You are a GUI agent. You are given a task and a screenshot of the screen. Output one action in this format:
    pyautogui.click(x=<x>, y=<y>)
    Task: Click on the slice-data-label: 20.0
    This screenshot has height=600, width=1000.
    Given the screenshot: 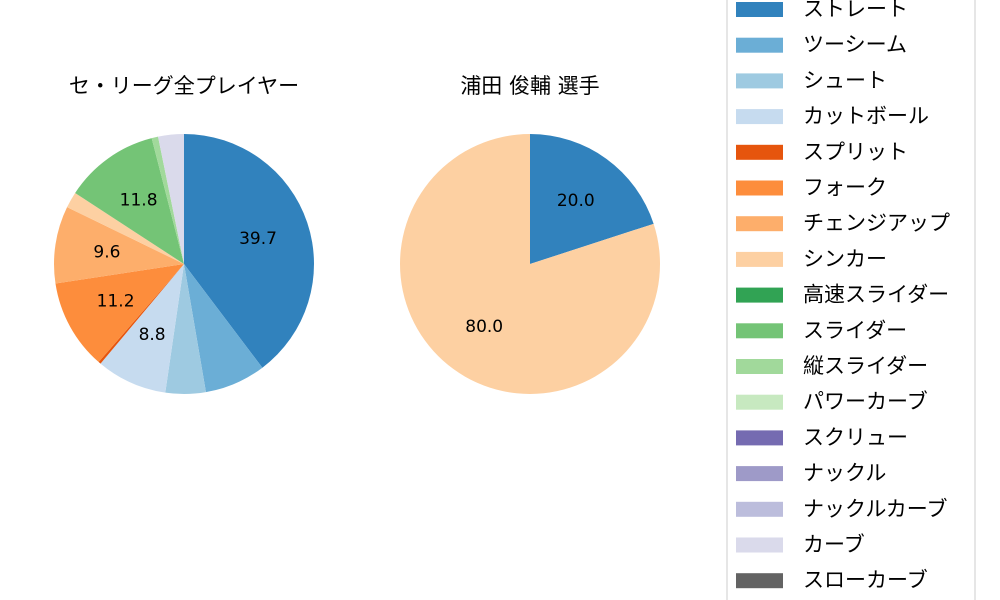 What is the action you would take?
    pyautogui.click(x=576, y=201)
    